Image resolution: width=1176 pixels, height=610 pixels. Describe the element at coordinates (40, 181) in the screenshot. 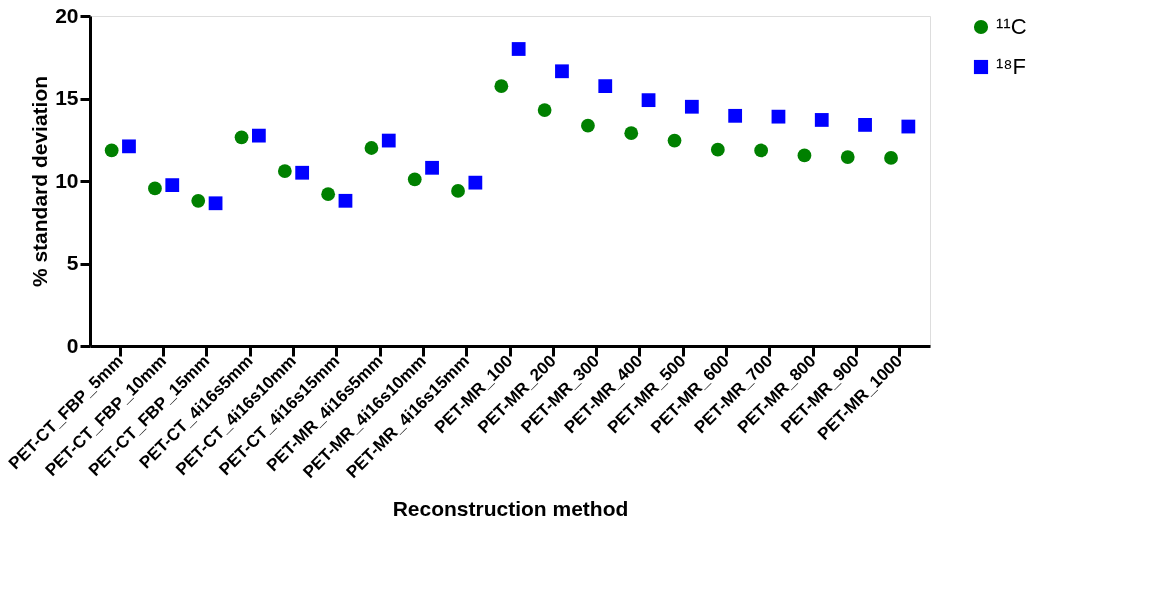

I see `y-axis-title: % standard deviation` at that location.